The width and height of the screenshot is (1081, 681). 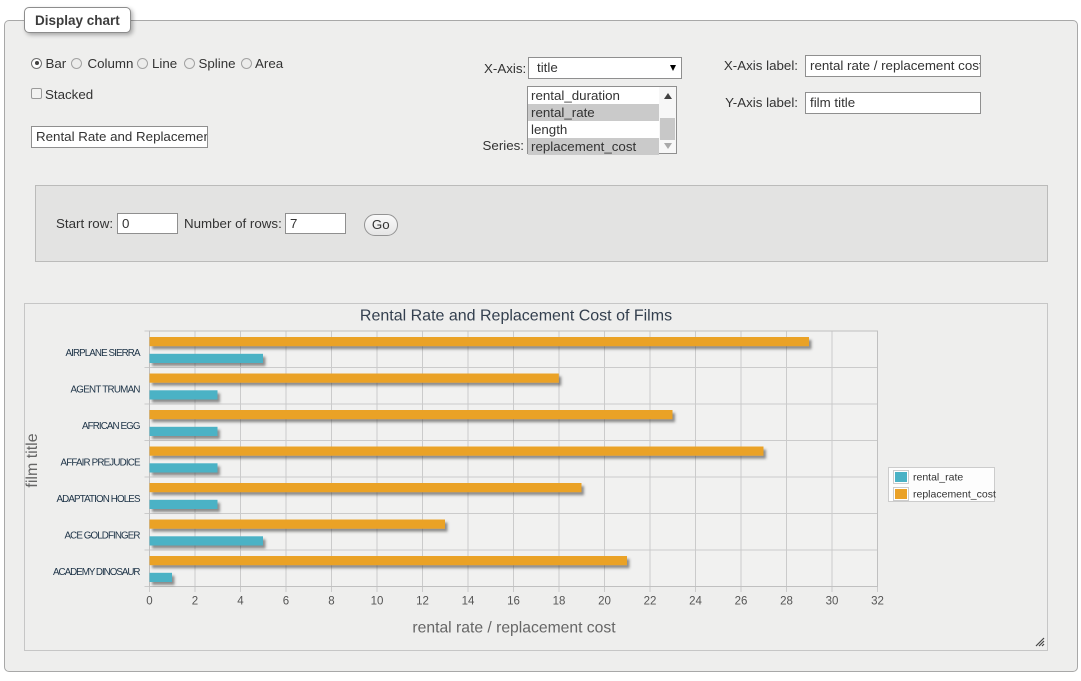 What do you see at coordinates (377, 602) in the screenshot?
I see `svg-text: 10` at bounding box center [377, 602].